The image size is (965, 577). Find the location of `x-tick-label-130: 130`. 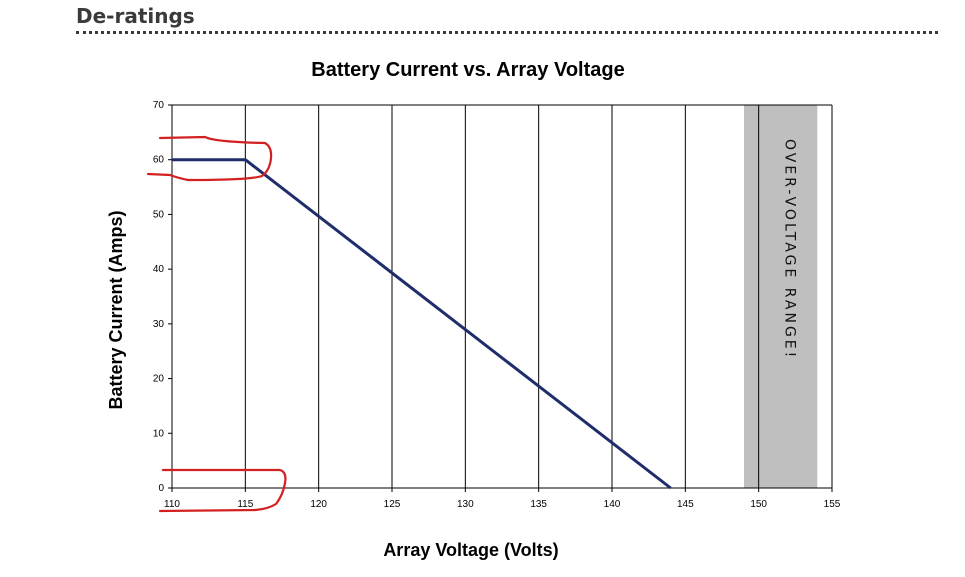

x-tick-label-130: 130 is located at coordinates (465, 504).